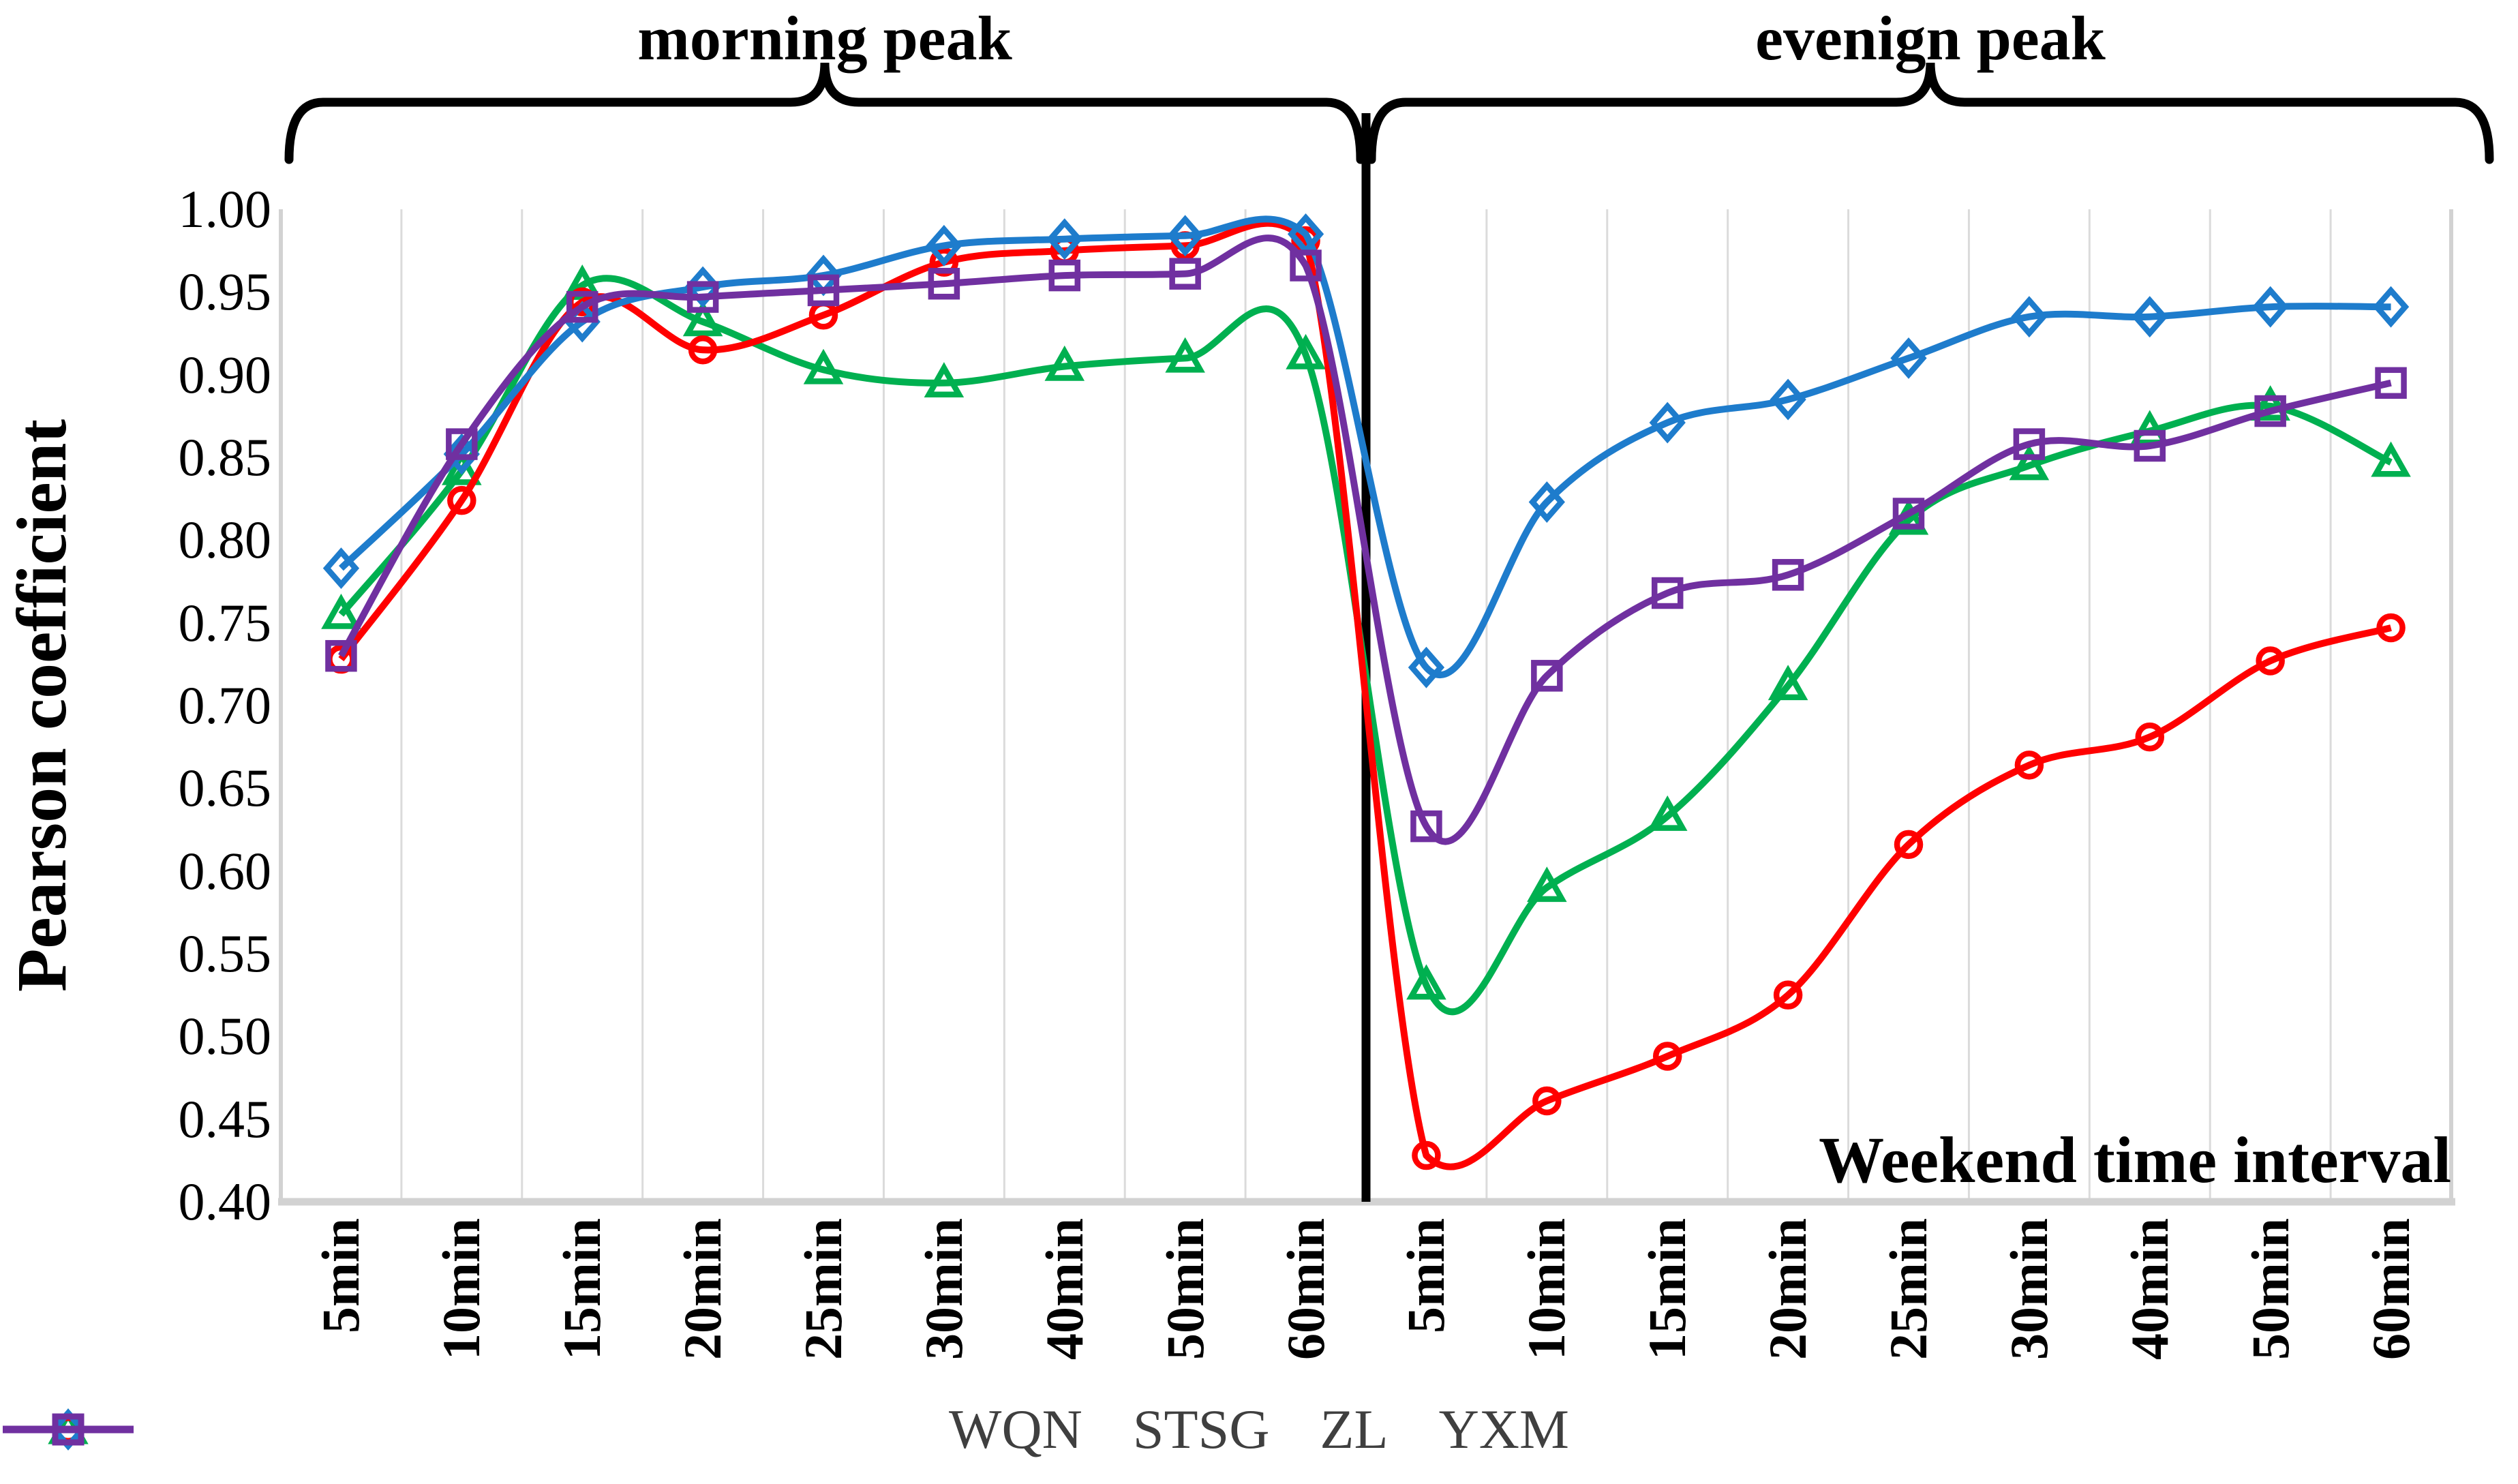  I want to click on legend-item-yxm: YXM, so click(786, 1429).